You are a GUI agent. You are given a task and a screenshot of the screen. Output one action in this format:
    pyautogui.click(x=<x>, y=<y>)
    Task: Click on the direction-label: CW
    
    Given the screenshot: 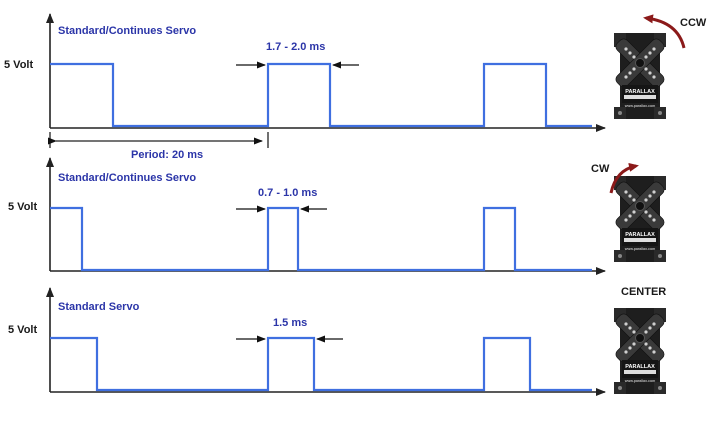 What is the action you would take?
    pyautogui.click(x=600, y=169)
    